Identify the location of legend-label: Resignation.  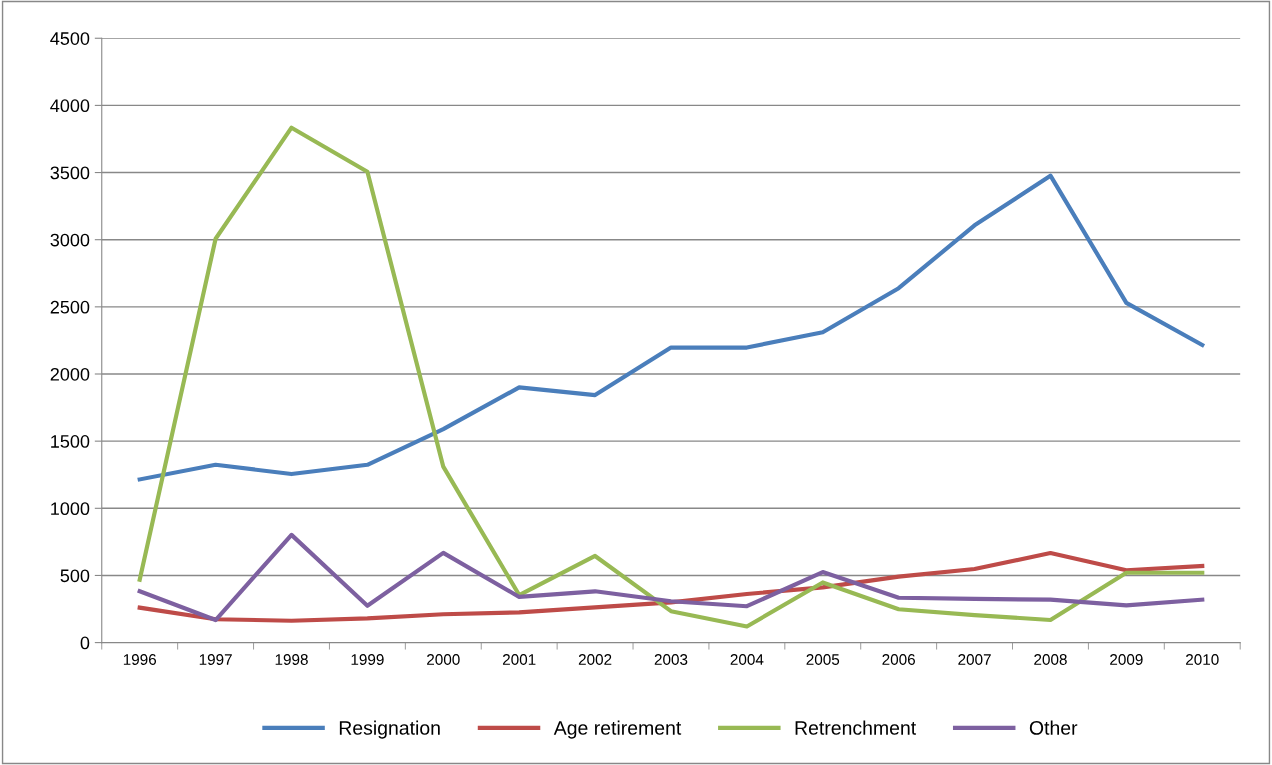
(389, 729).